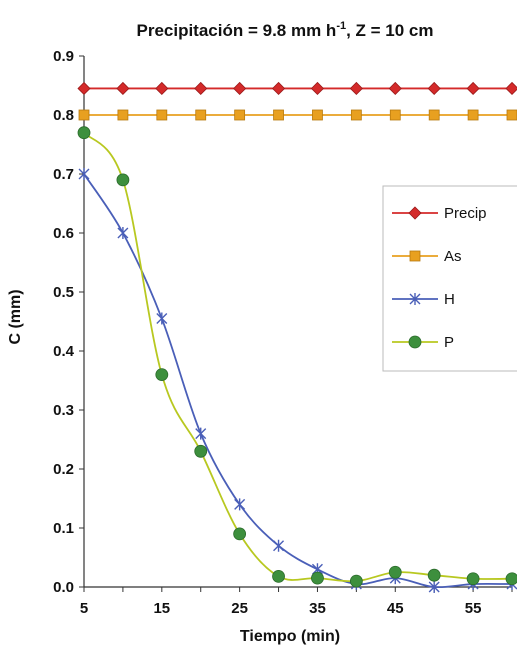  I want to click on y-tick-label: 0.6, so click(63, 233).